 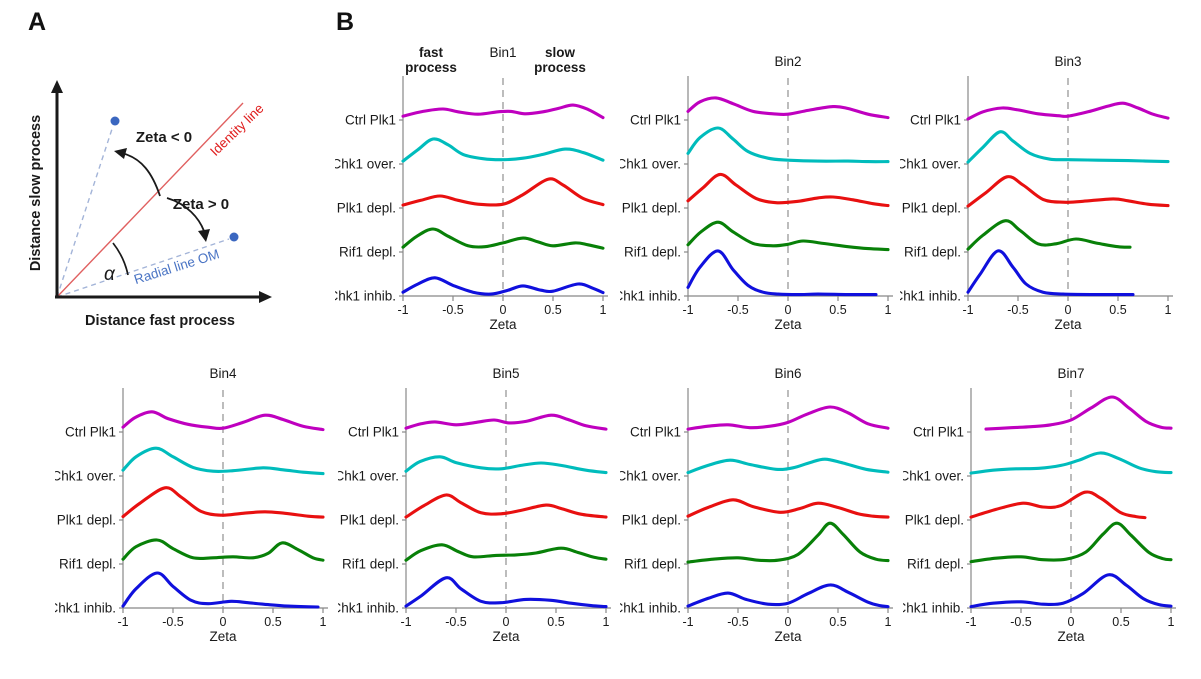 What do you see at coordinates (265, 297) in the screenshot?
I see `x-axis-arrowhead` at bounding box center [265, 297].